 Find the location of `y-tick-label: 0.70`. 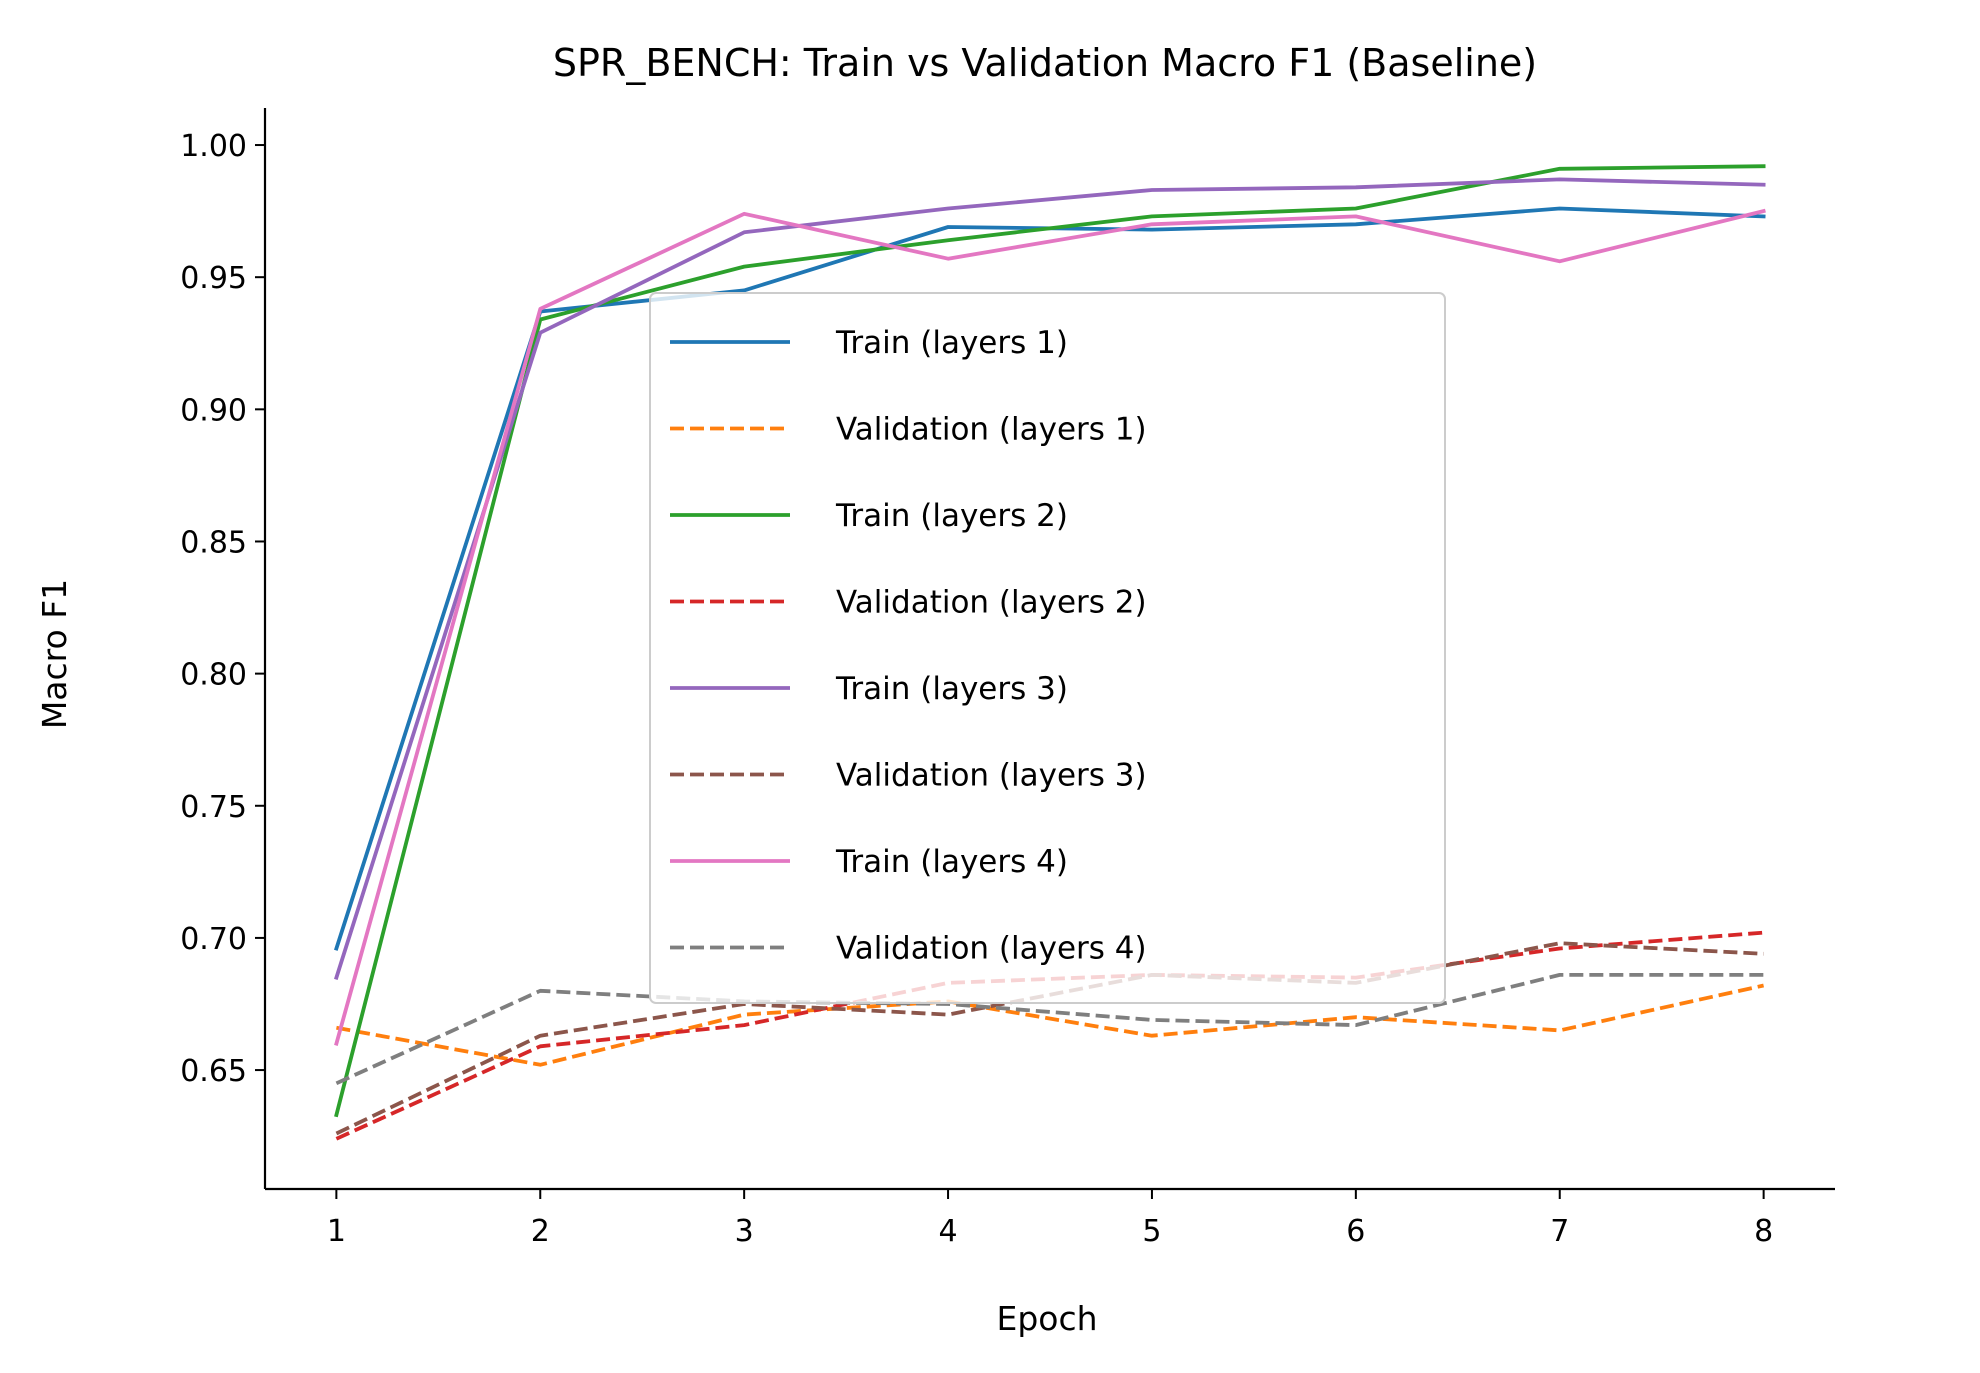

y-tick-label: 0.70 is located at coordinates (213, 939).